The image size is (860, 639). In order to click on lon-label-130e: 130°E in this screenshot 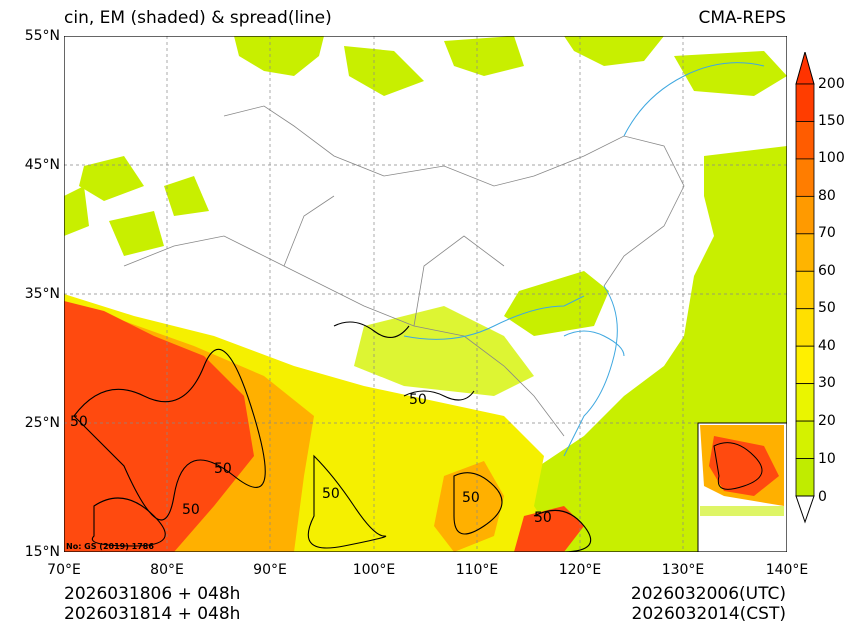, I will do `click(683, 570)`.